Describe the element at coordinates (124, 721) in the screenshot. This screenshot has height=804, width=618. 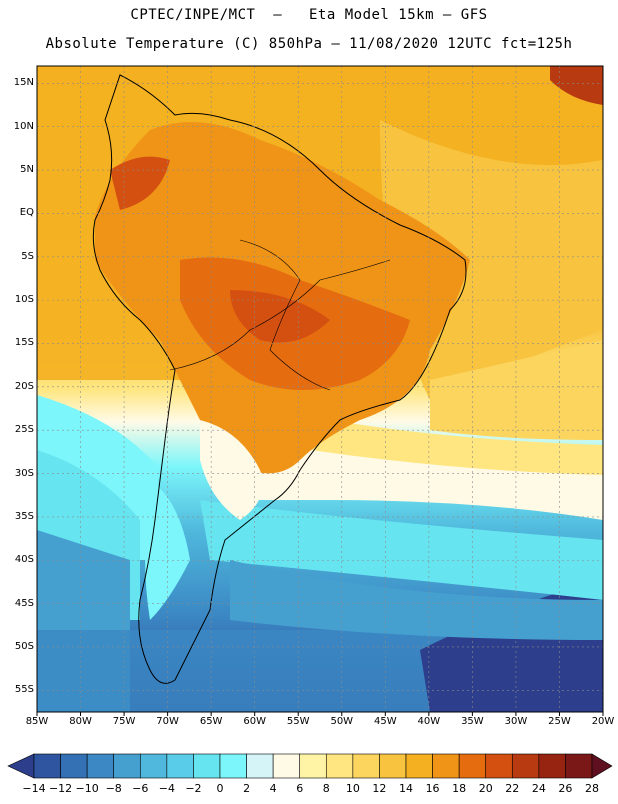
I see `lon-label: 75W` at that location.